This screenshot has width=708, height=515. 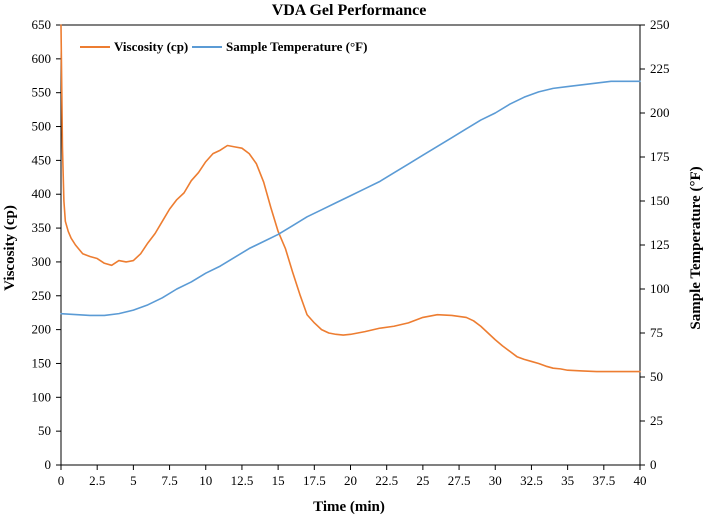 What do you see at coordinates (349, 10) in the screenshot?
I see `chart-title: VDA Gel Performance` at bounding box center [349, 10].